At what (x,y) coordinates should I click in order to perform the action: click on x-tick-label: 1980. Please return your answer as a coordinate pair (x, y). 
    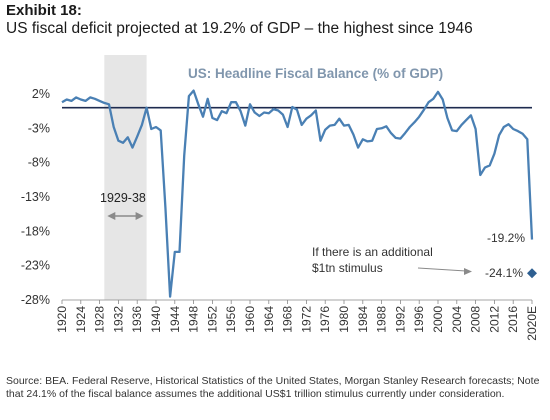
    Looking at the image, I should click on (344, 319).